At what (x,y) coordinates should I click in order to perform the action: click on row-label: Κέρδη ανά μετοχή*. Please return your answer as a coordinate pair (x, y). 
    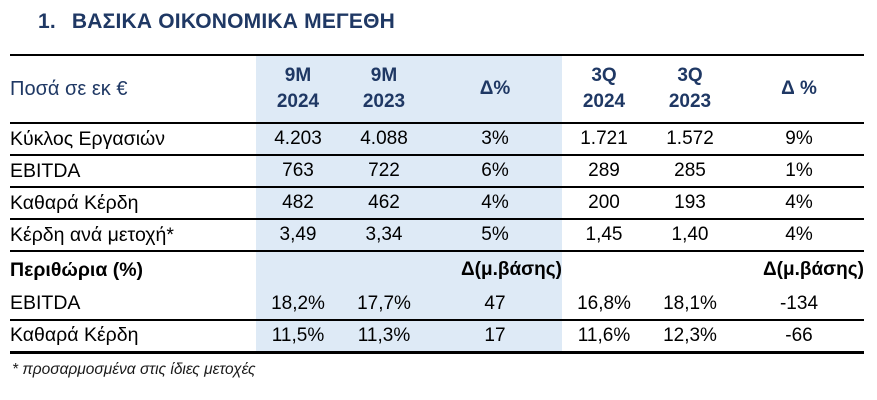
    Looking at the image, I should click on (133, 234).